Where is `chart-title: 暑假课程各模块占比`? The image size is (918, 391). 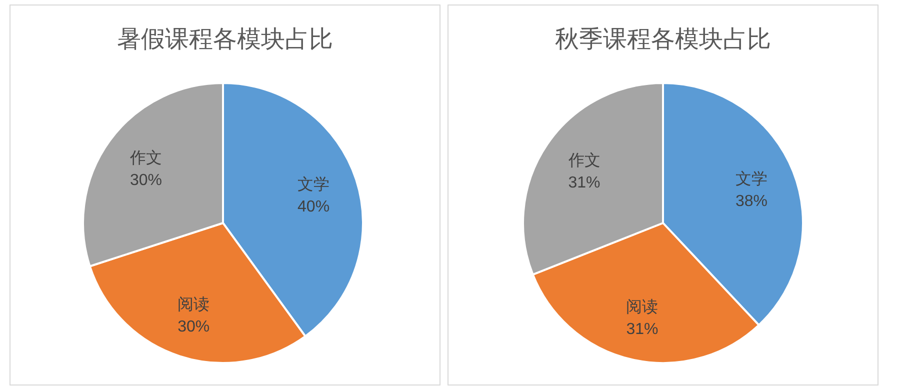 chart-title: 暑假课程各模块占比 is located at coordinates (225, 39).